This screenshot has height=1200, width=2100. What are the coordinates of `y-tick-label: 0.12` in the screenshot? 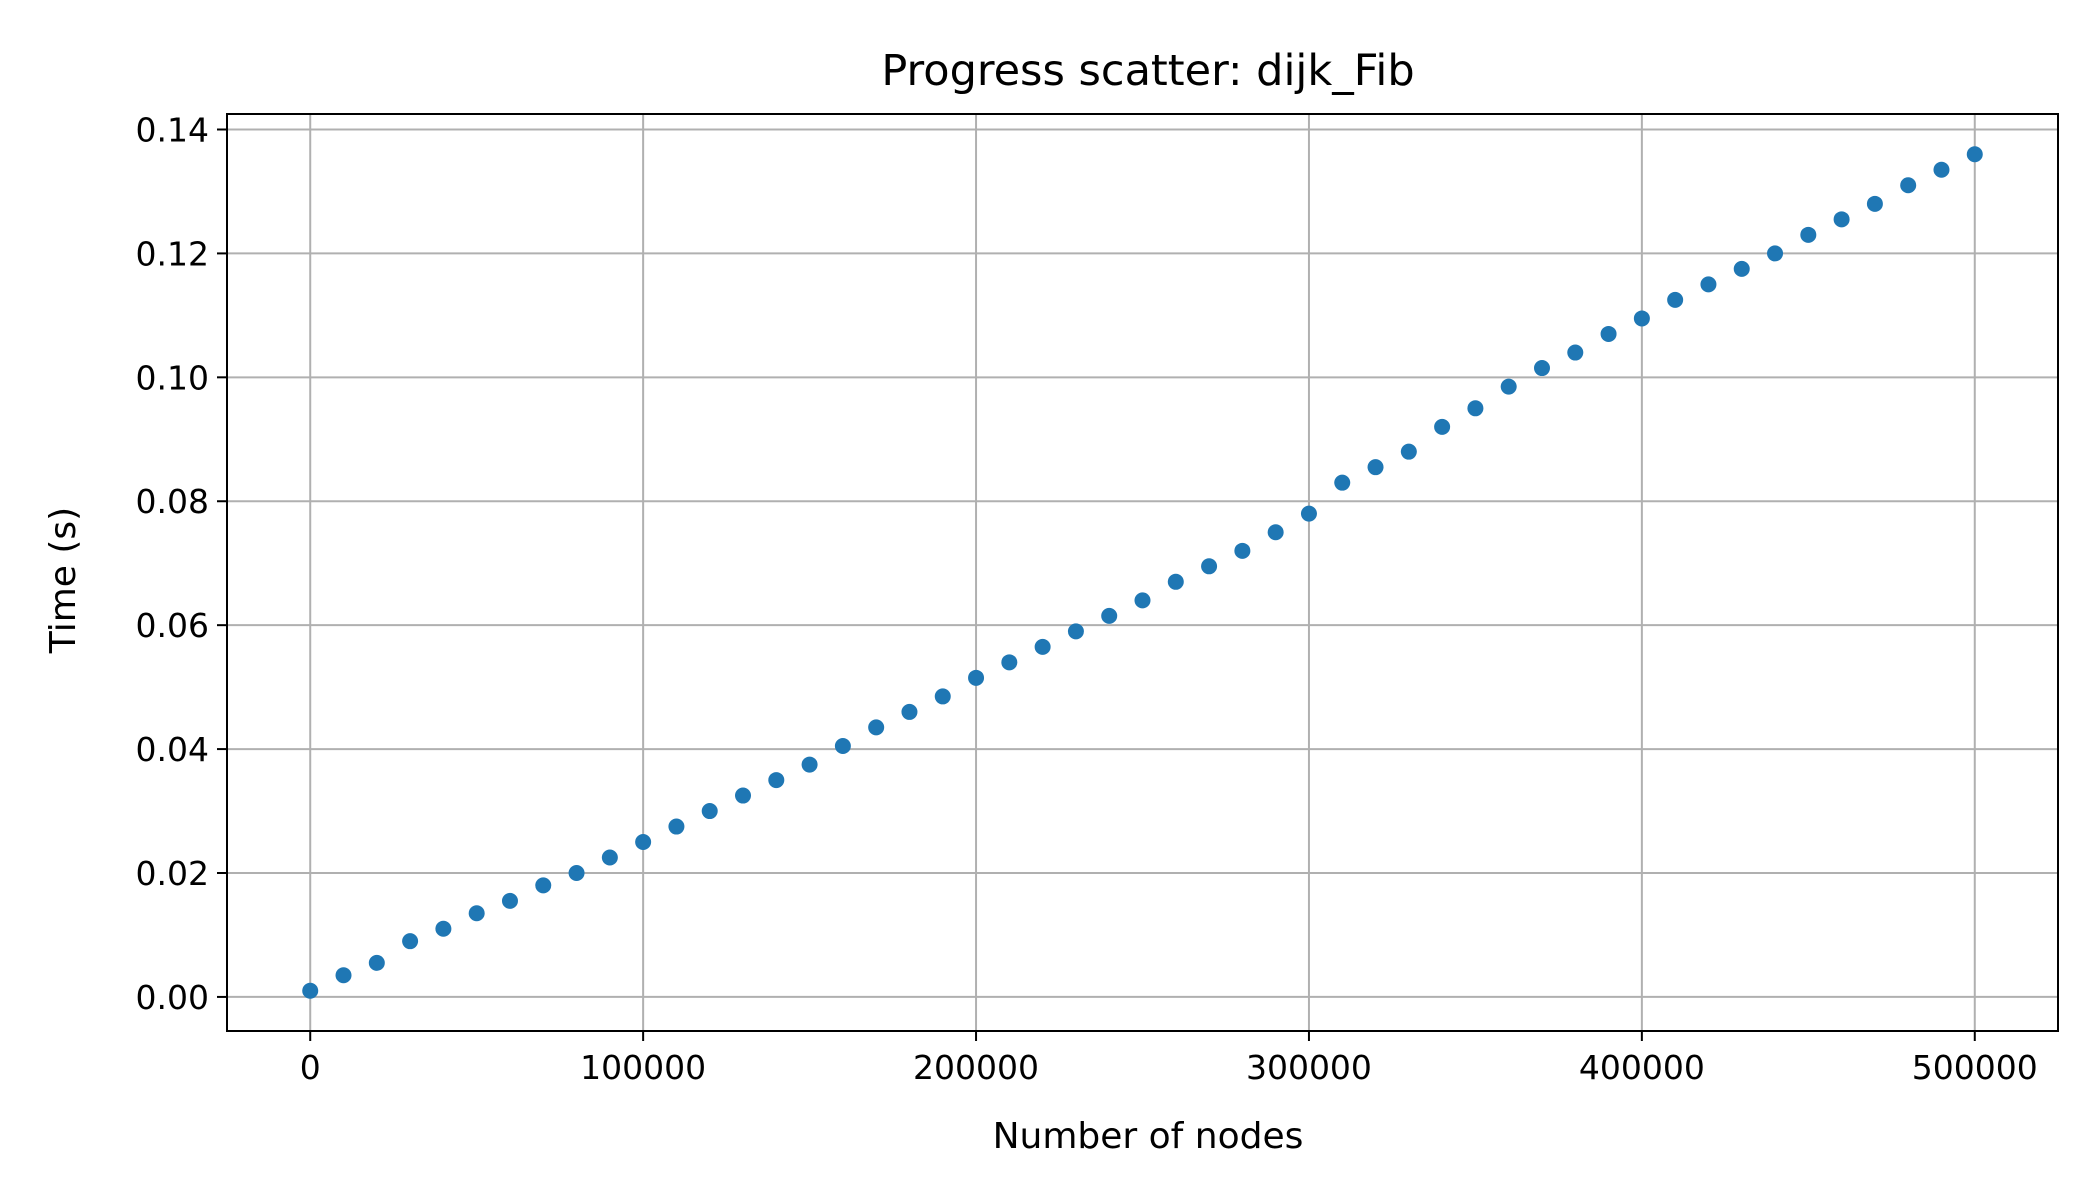 It's located at (172, 253).